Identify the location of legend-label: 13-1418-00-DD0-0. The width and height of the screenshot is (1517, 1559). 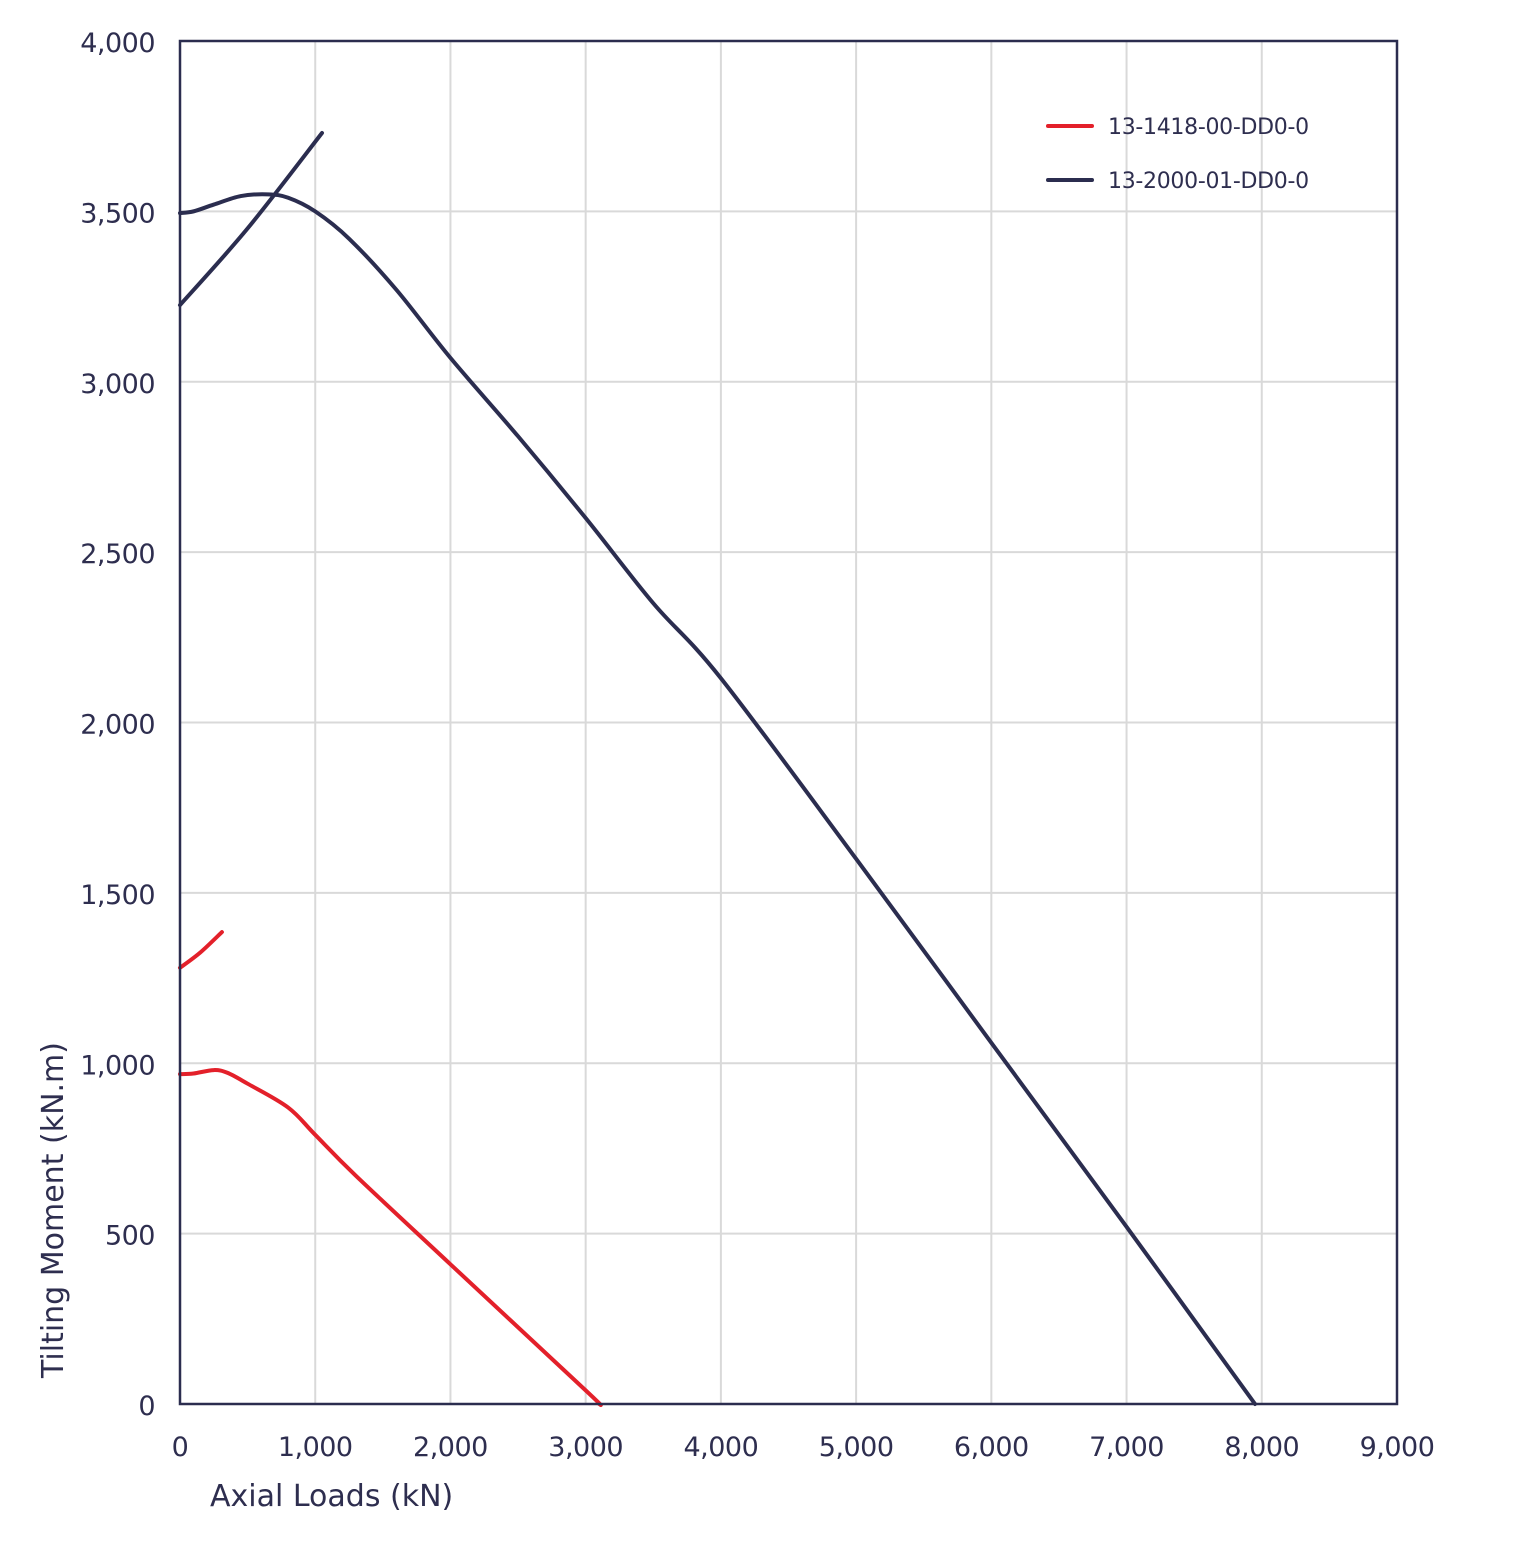
(1208, 127).